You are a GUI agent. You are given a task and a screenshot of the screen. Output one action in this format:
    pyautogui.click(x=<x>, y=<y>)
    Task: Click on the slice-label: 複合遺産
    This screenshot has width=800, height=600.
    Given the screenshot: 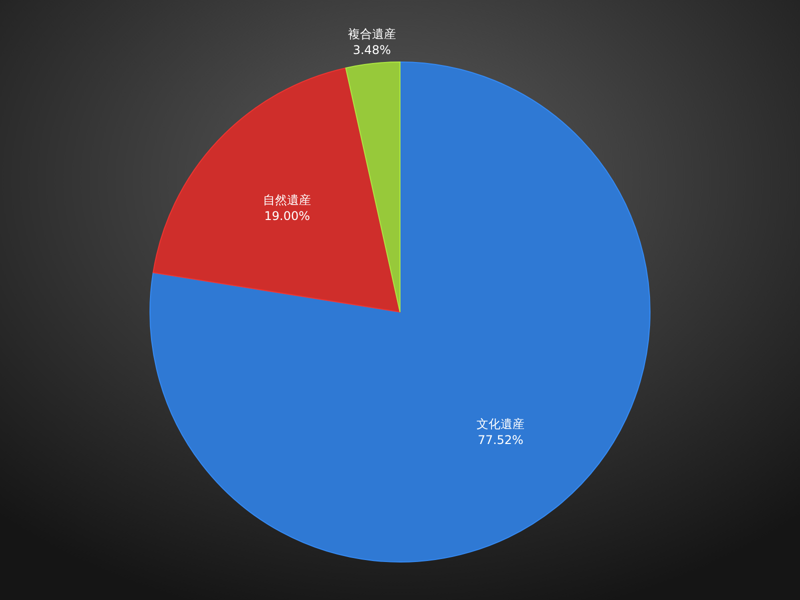 What is the action you would take?
    pyautogui.click(x=372, y=34)
    